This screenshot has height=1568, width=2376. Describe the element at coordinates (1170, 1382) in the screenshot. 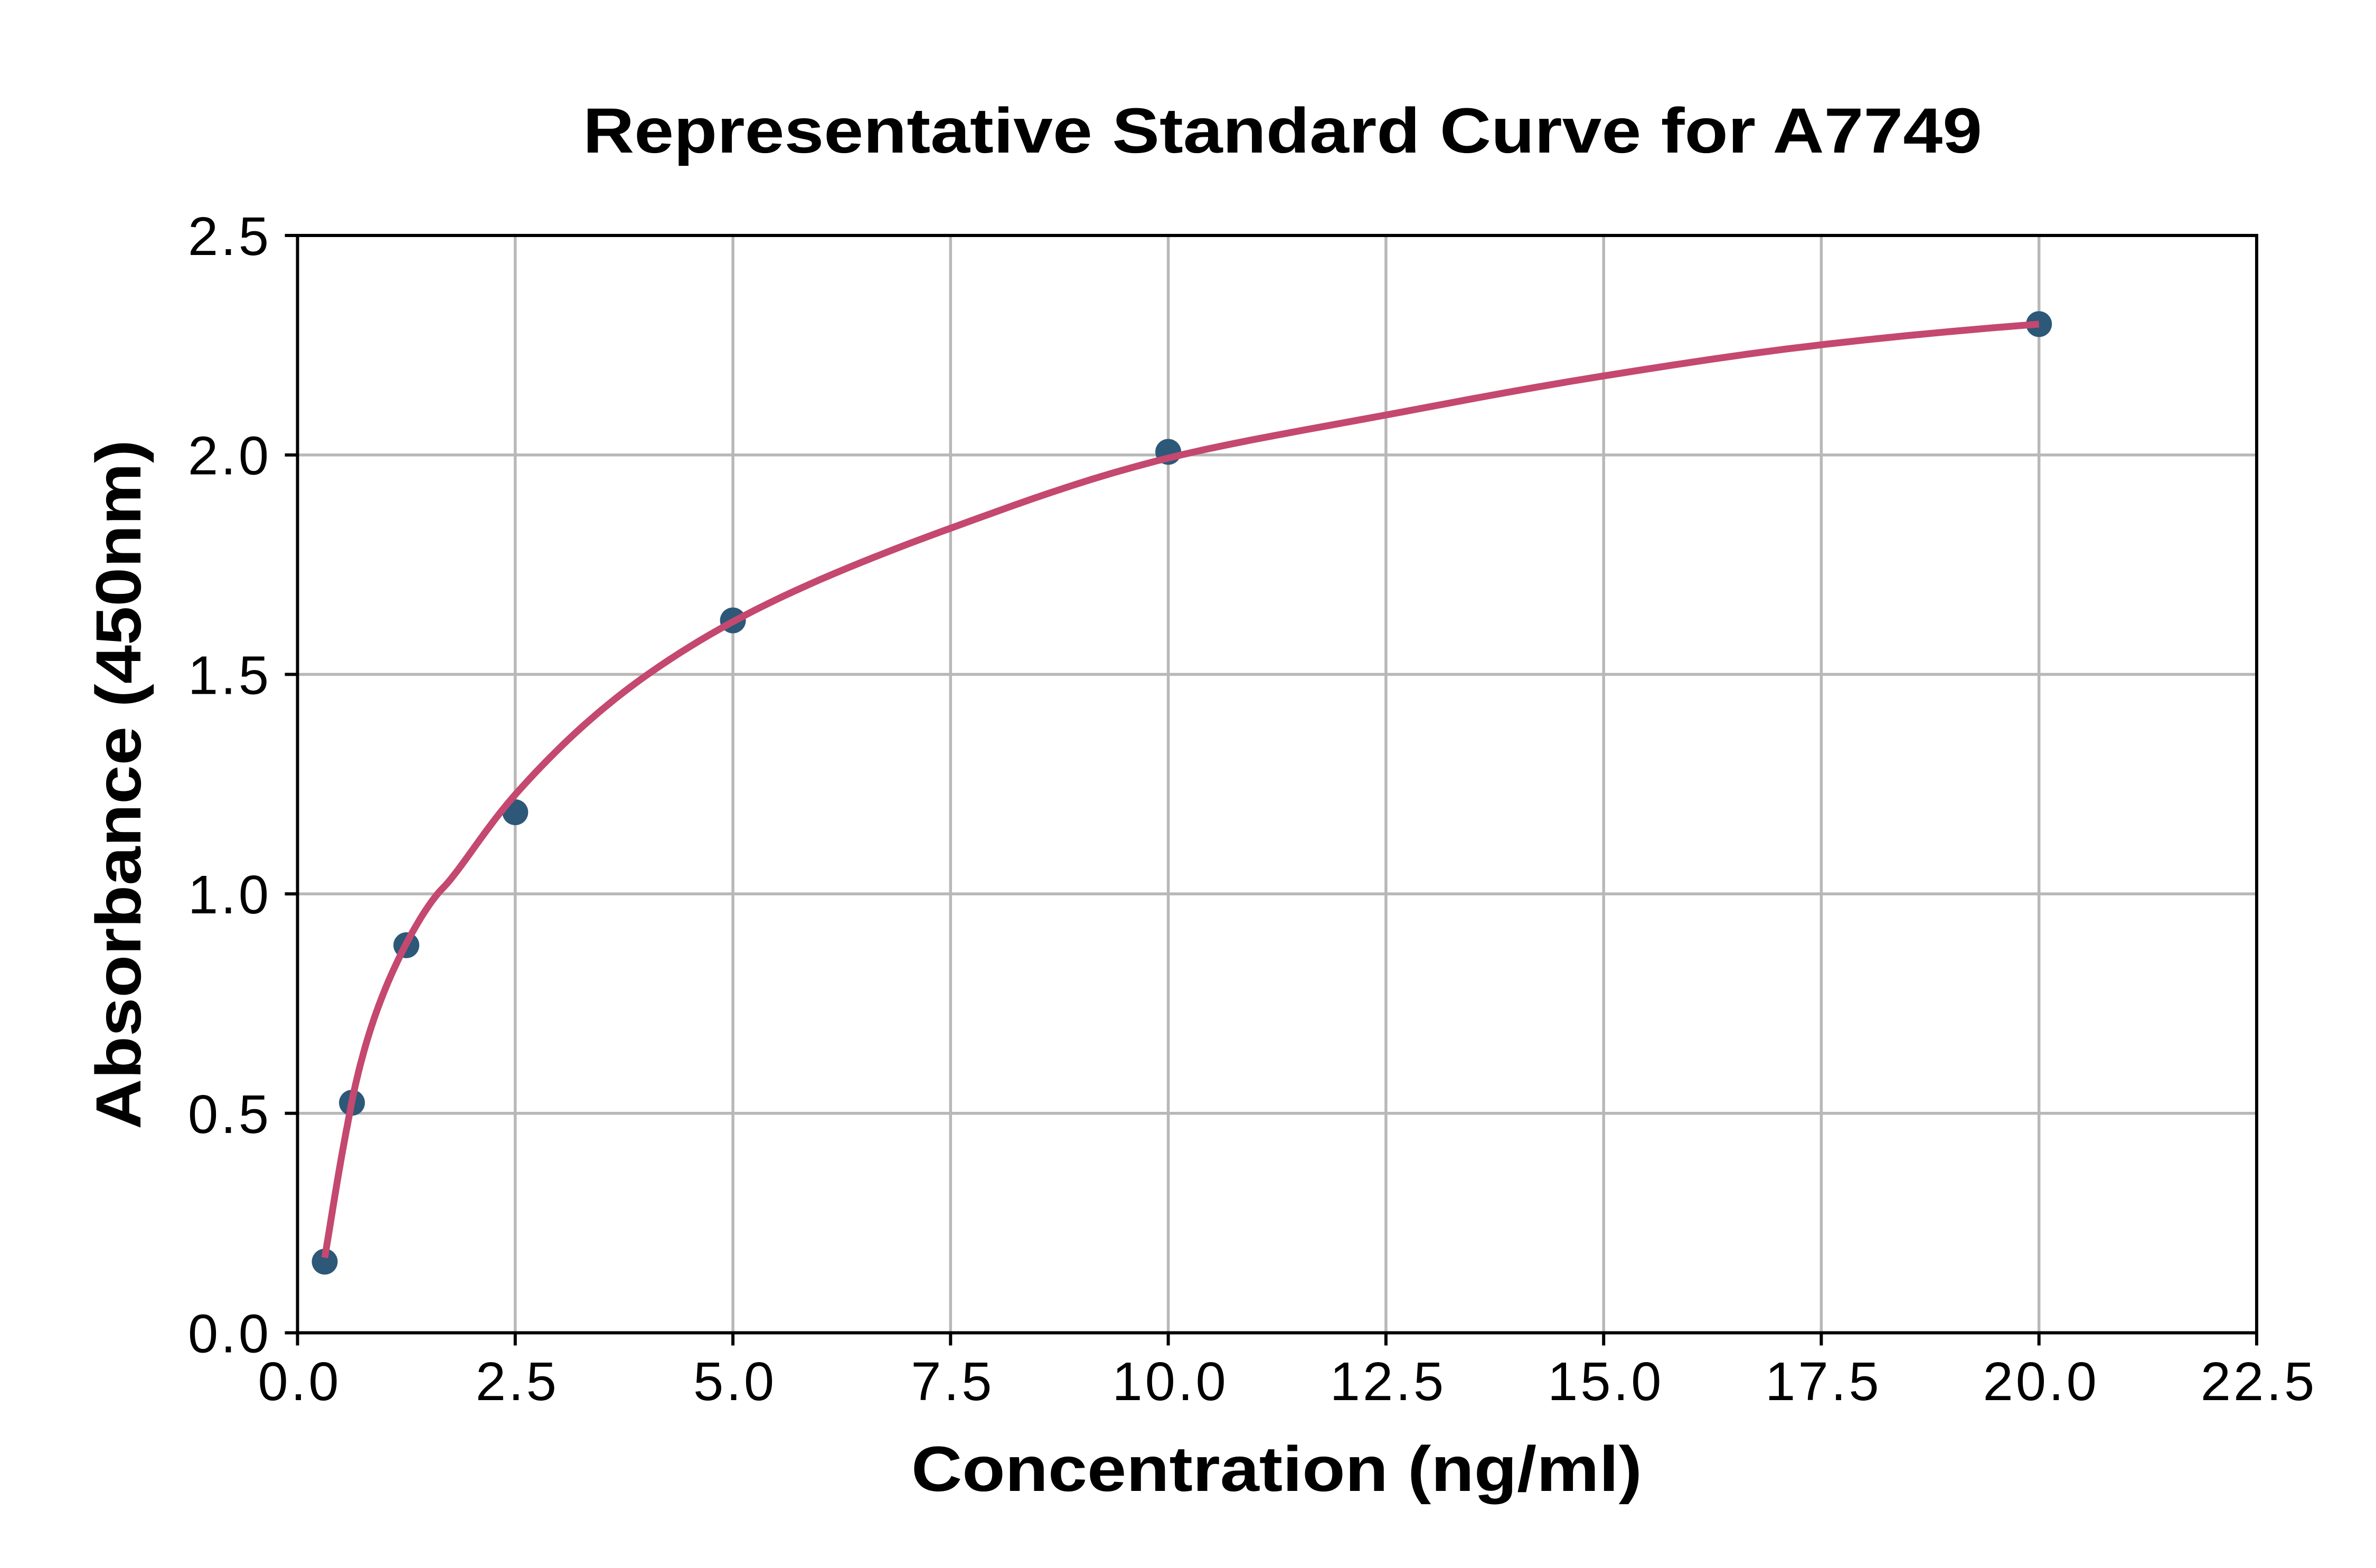

I see `svg-text: 10.0` at that location.